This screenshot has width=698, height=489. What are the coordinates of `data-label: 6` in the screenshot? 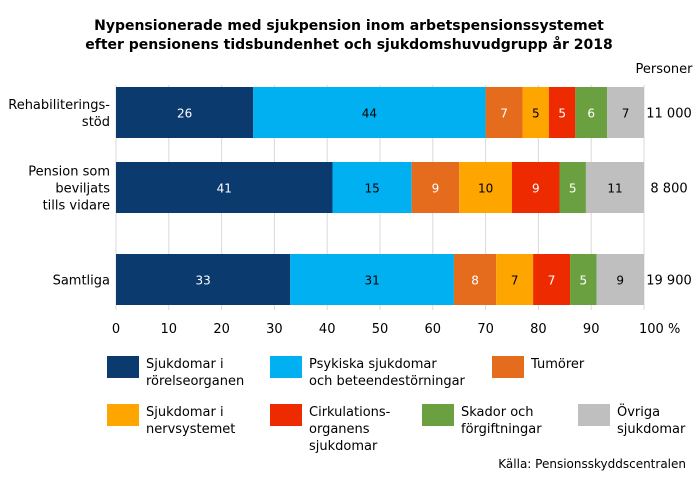 It's located at (591, 114).